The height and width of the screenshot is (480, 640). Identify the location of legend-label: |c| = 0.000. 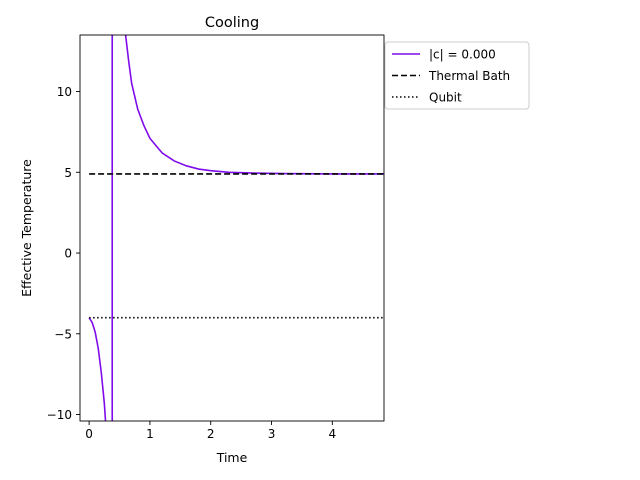
(462, 55).